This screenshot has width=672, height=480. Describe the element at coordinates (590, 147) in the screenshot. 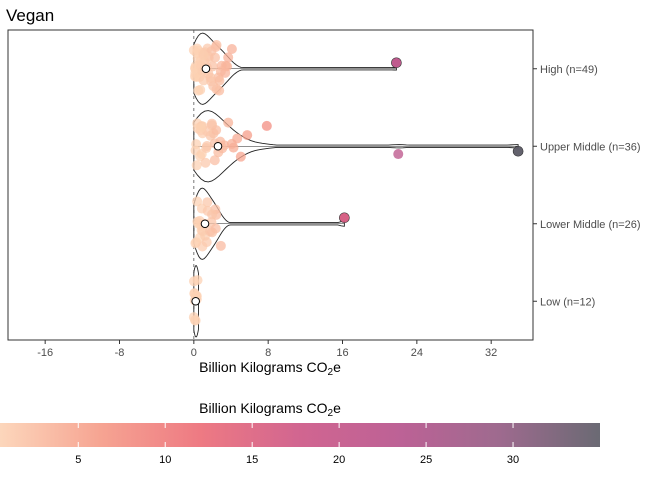

I see `y-tick-label: Upper Middle (n=36)` at that location.